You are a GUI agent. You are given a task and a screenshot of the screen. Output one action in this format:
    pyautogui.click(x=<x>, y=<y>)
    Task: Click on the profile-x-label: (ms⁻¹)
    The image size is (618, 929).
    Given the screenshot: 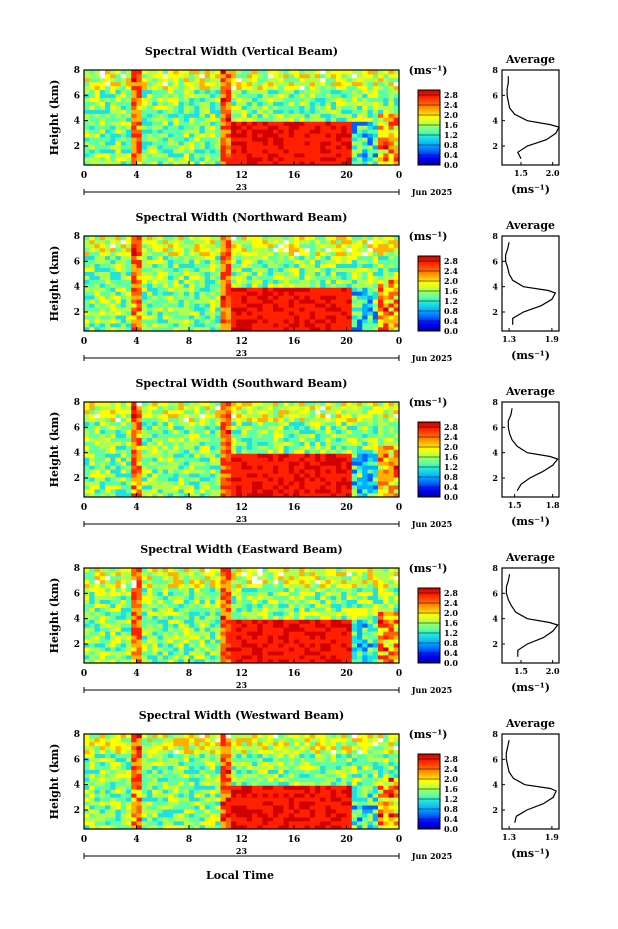 What is the action you would take?
    pyautogui.click(x=530, y=189)
    